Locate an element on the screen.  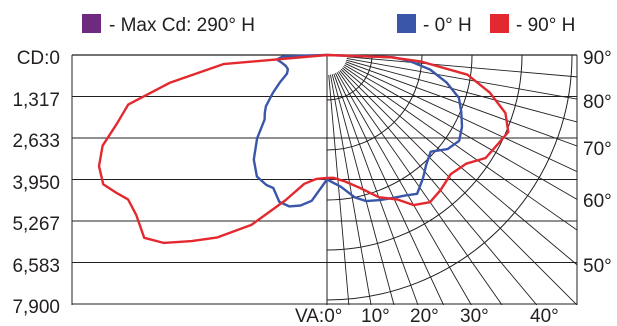
x-tick-label: 30° is located at coordinates (474, 316).